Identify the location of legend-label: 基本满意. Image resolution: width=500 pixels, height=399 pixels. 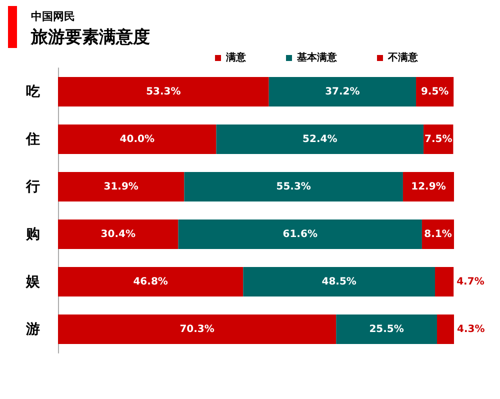
(317, 58).